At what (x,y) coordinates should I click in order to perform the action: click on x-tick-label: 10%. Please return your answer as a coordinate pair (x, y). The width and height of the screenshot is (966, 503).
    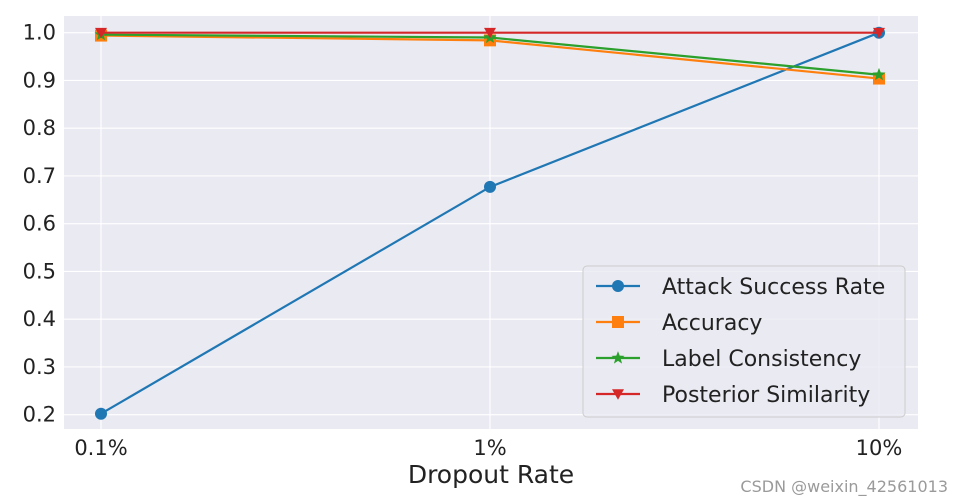
    Looking at the image, I should click on (879, 448).